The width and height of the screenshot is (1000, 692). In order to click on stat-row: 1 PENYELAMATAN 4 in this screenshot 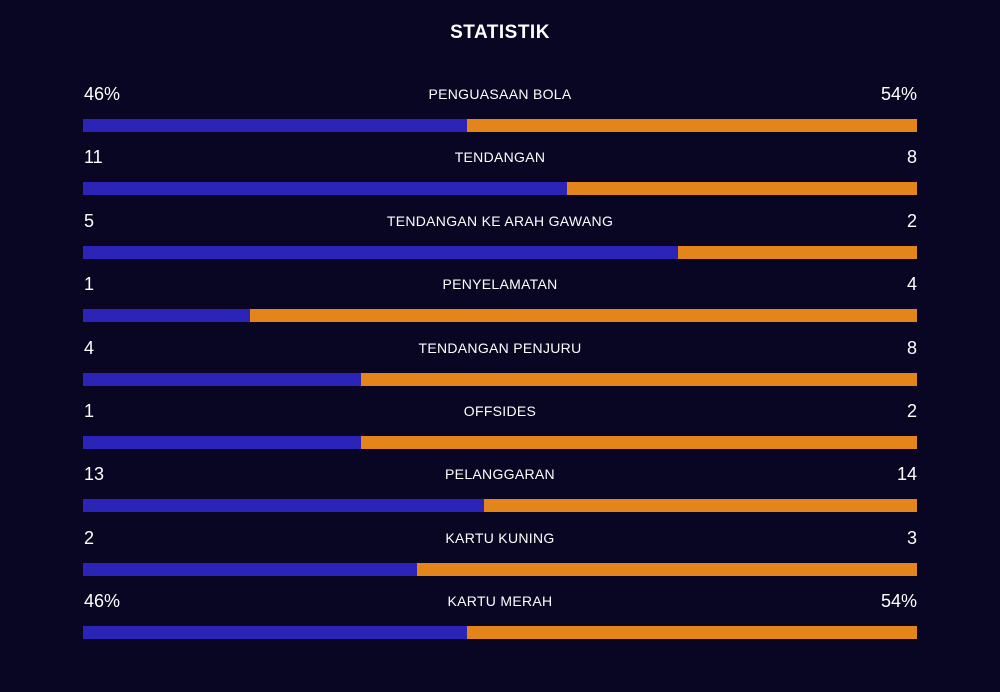, I will do `click(500, 301)`.